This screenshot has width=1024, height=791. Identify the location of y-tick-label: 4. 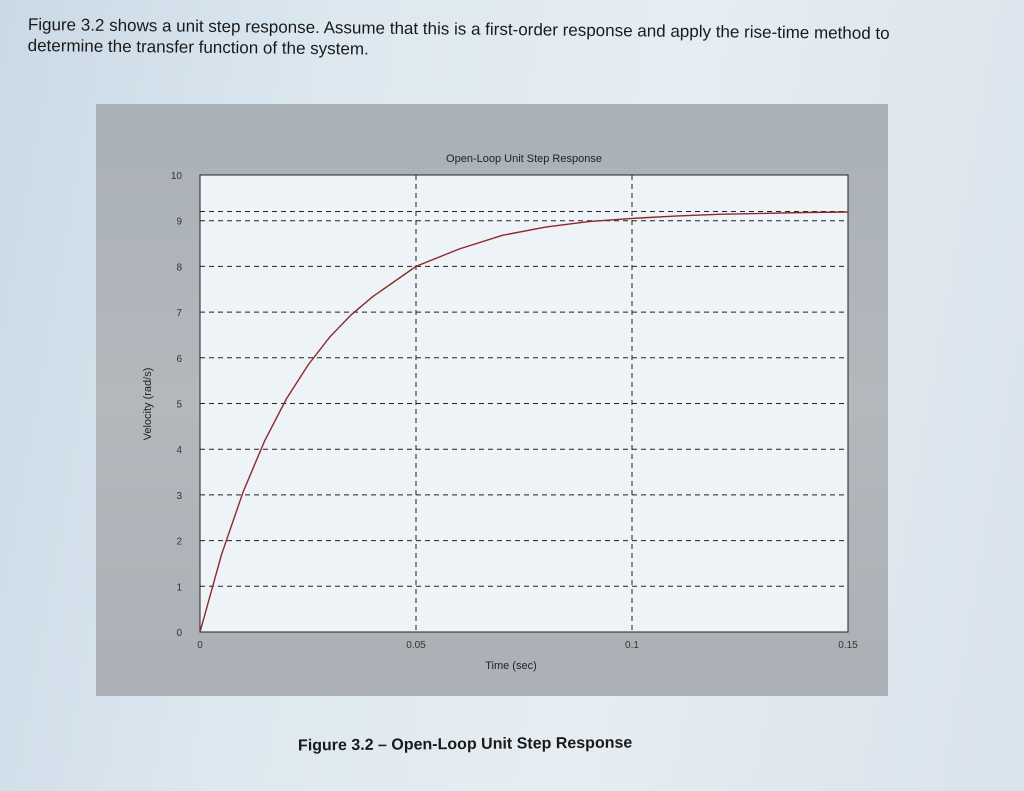
(179, 450).